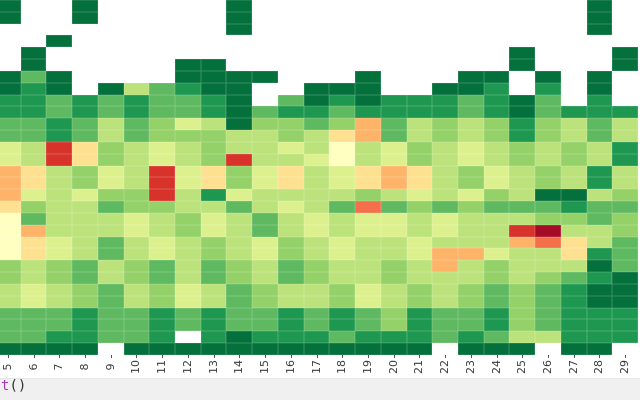  I want to click on x-tick-label: 21, so click(419, 367).